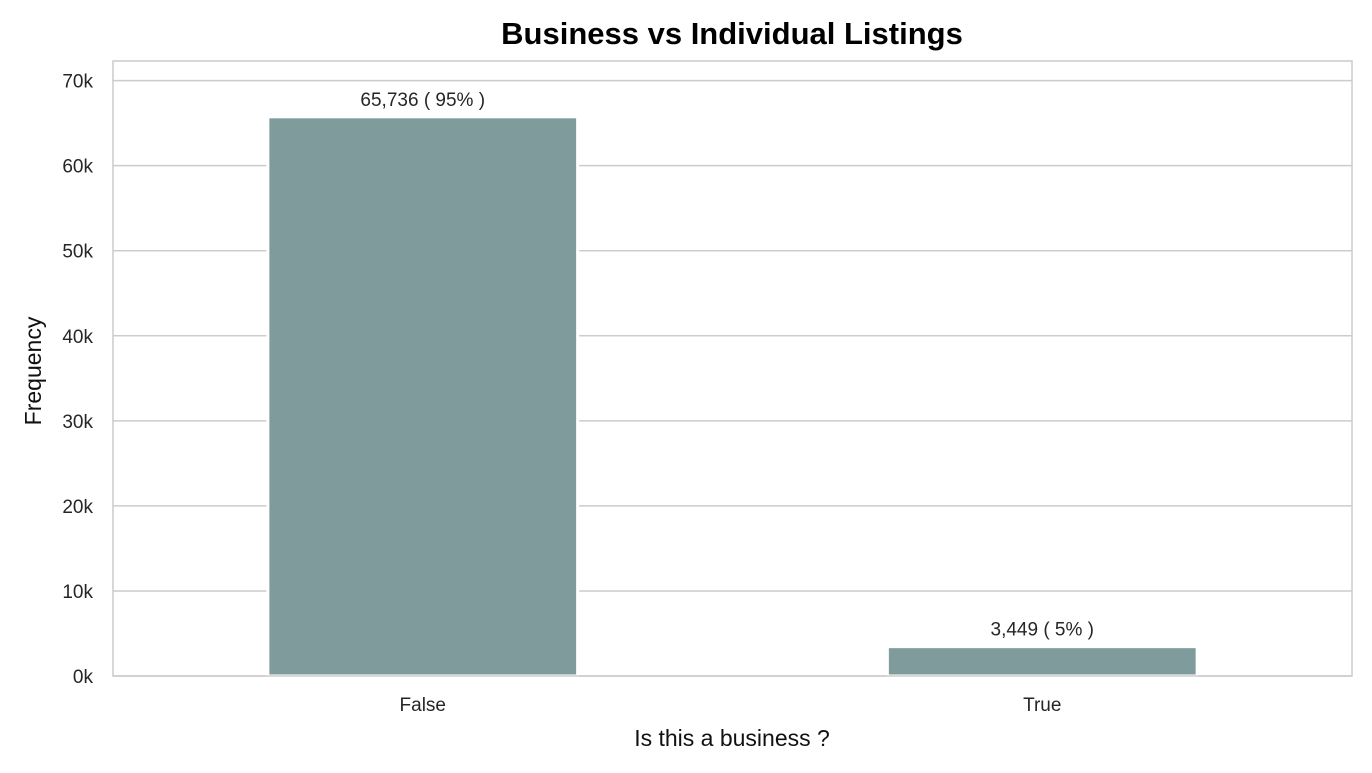 The width and height of the screenshot is (1372, 773). What do you see at coordinates (33, 370) in the screenshot?
I see `y-axis-label: Frequency` at bounding box center [33, 370].